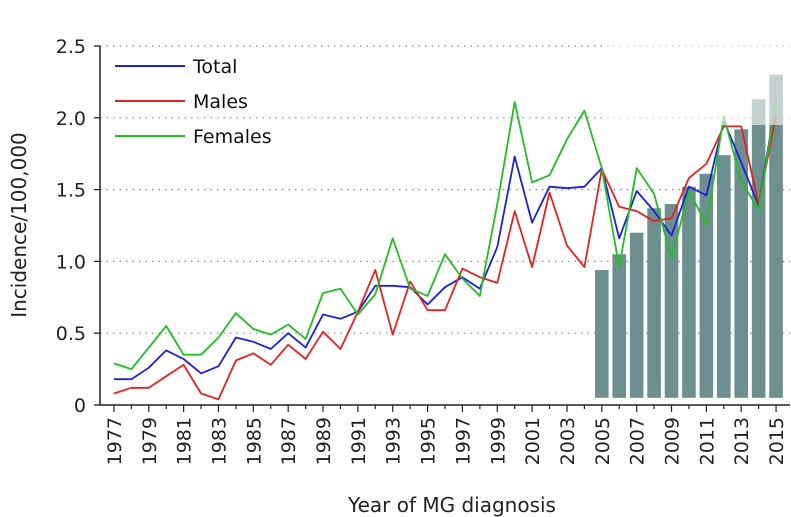  What do you see at coordinates (723, 276) in the screenshot?
I see `bar-2012` at bounding box center [723, 276].